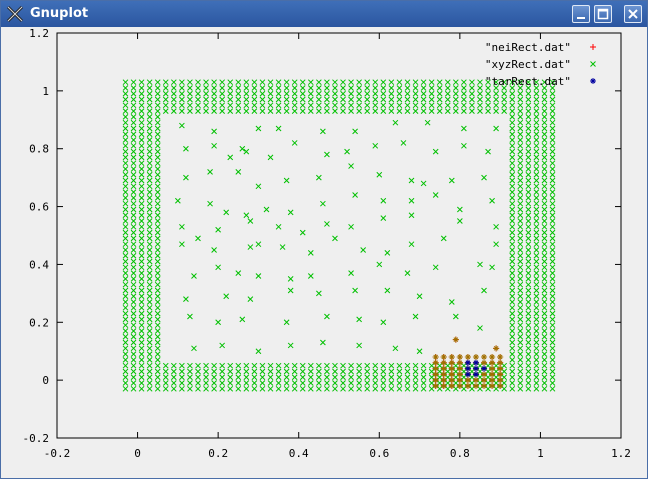  I want to click on maximize-button, so click(603, 14).